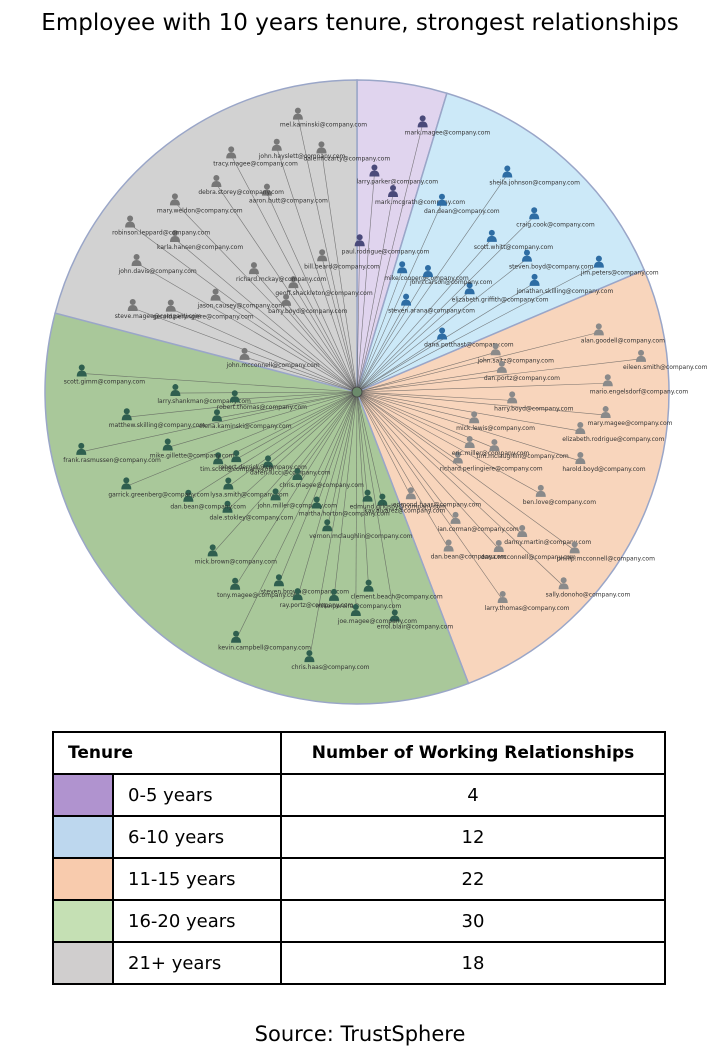 This screenshot has height=1064, width=720. What do you see at coordinates (359, 753) in the screenshot?
I see `legend-header-row: Tenure Number of Working Relationships` at bounding box center [359, 753].